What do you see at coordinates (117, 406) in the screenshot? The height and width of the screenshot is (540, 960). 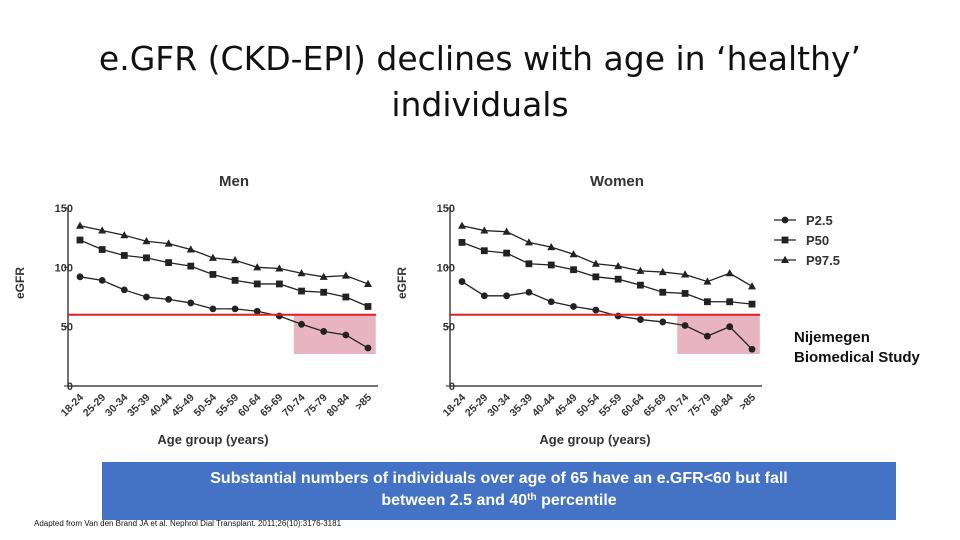 I see `chart-0-x-tick-label-2: 30-34` at bounding box center [117, 406].